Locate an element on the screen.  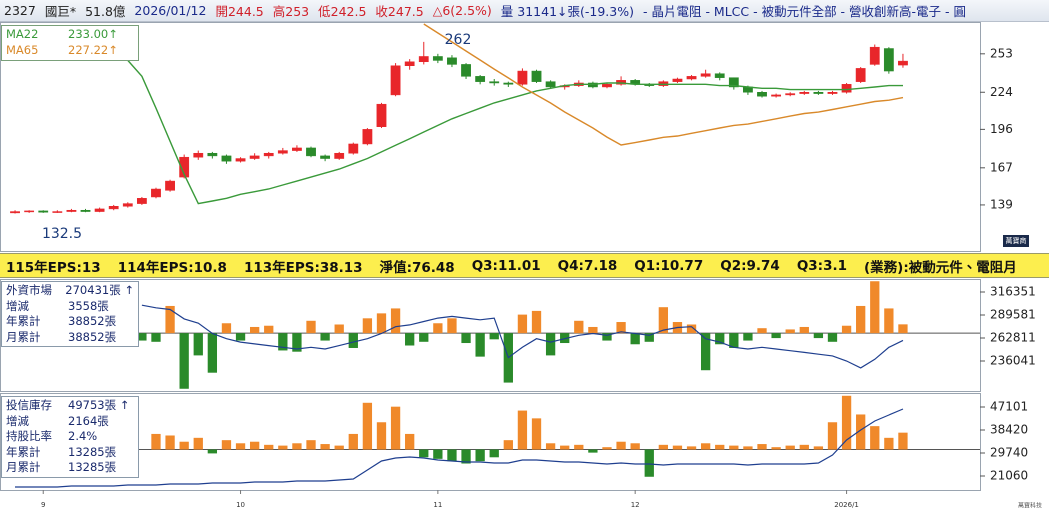
y-tick-label: 236041 is located at coordinates (1013, 361).